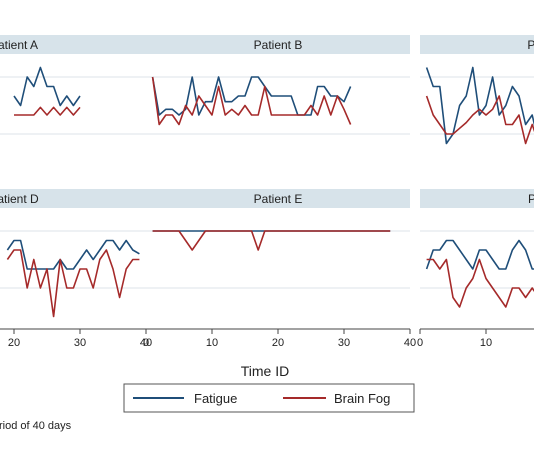 This screenshot has height=462, width=534. Describe the element at coordinates (19, 45) in the screenshot. I see `panel-title: Patient A` at that location.